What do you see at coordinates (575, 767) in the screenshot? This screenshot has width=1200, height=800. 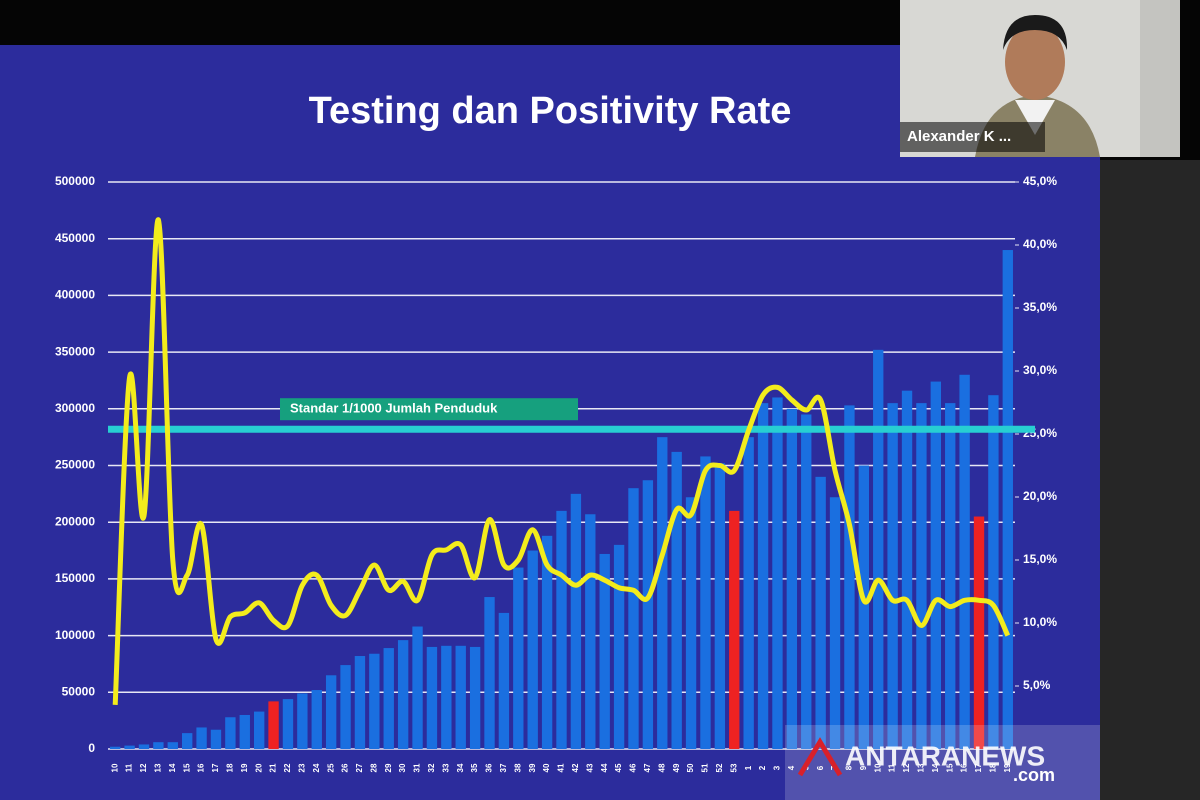 I see `x-tick-label: 42` at bounding box center [575, 767].